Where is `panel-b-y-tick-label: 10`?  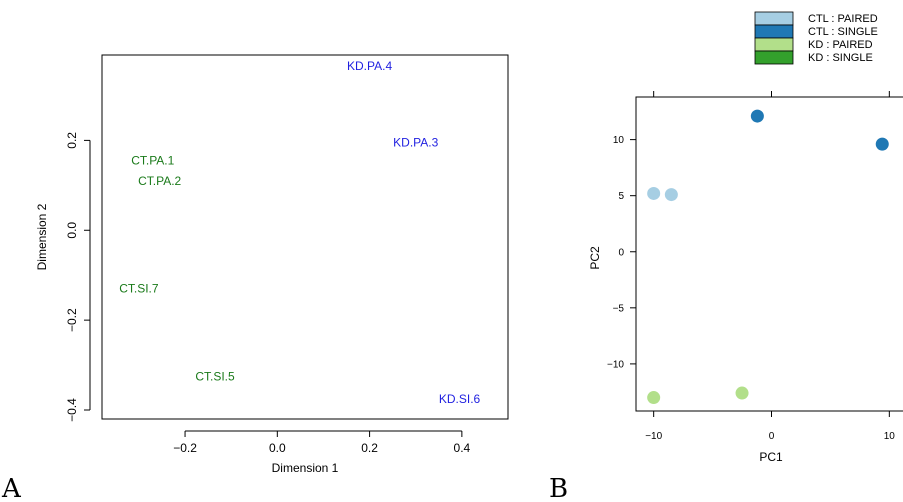 panel-b-y-tick-label: 10 is located at coordinates (619, 140).